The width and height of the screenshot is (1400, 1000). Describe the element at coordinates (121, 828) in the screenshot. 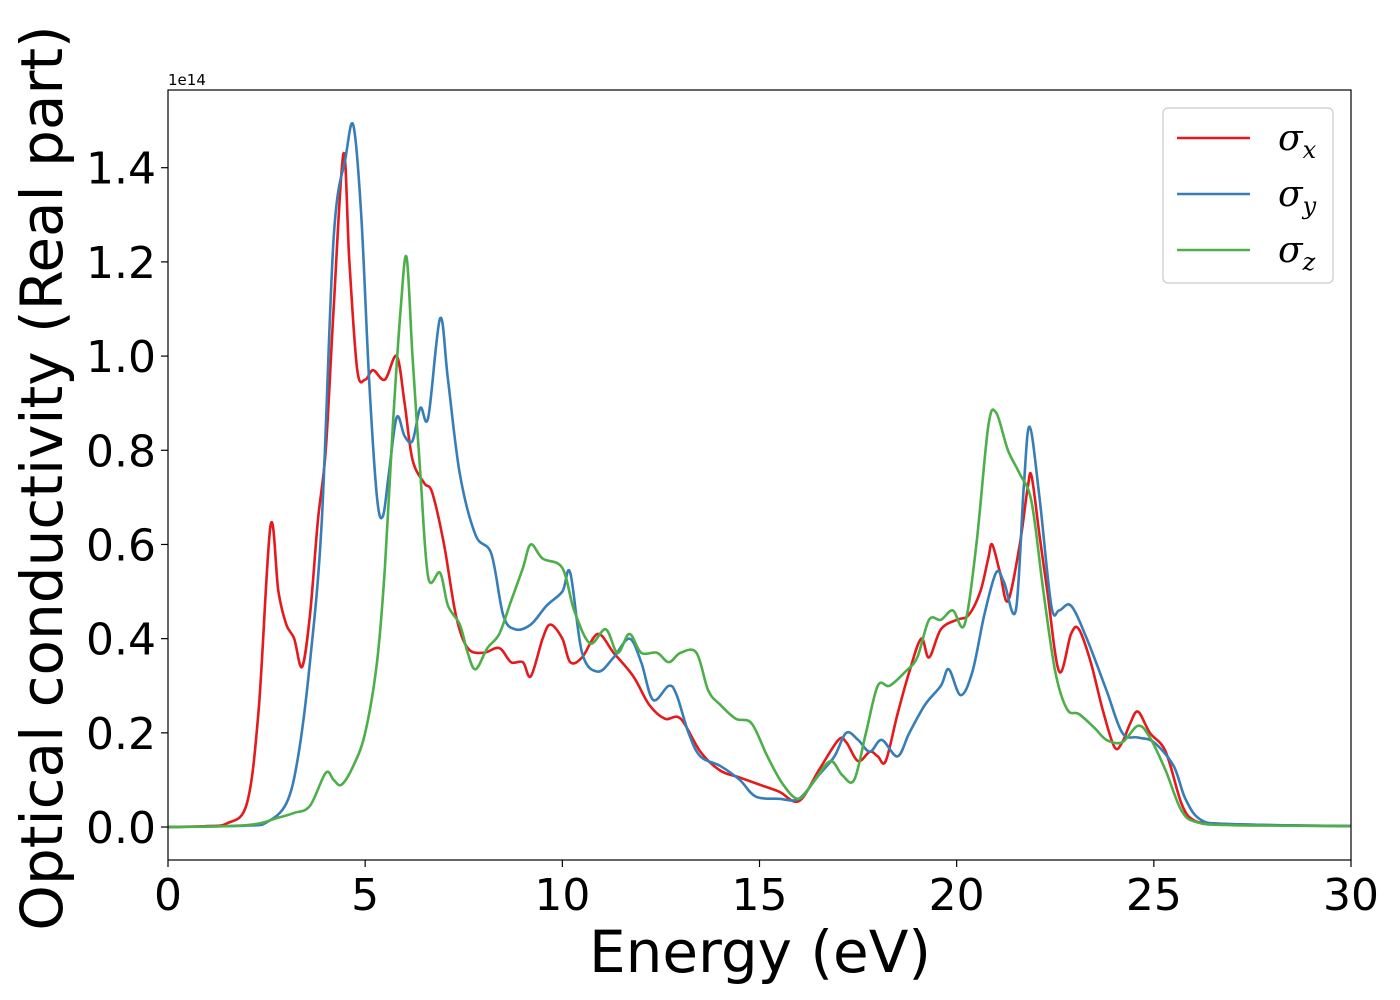

I see `y-tick-label: 0.0` at that location.